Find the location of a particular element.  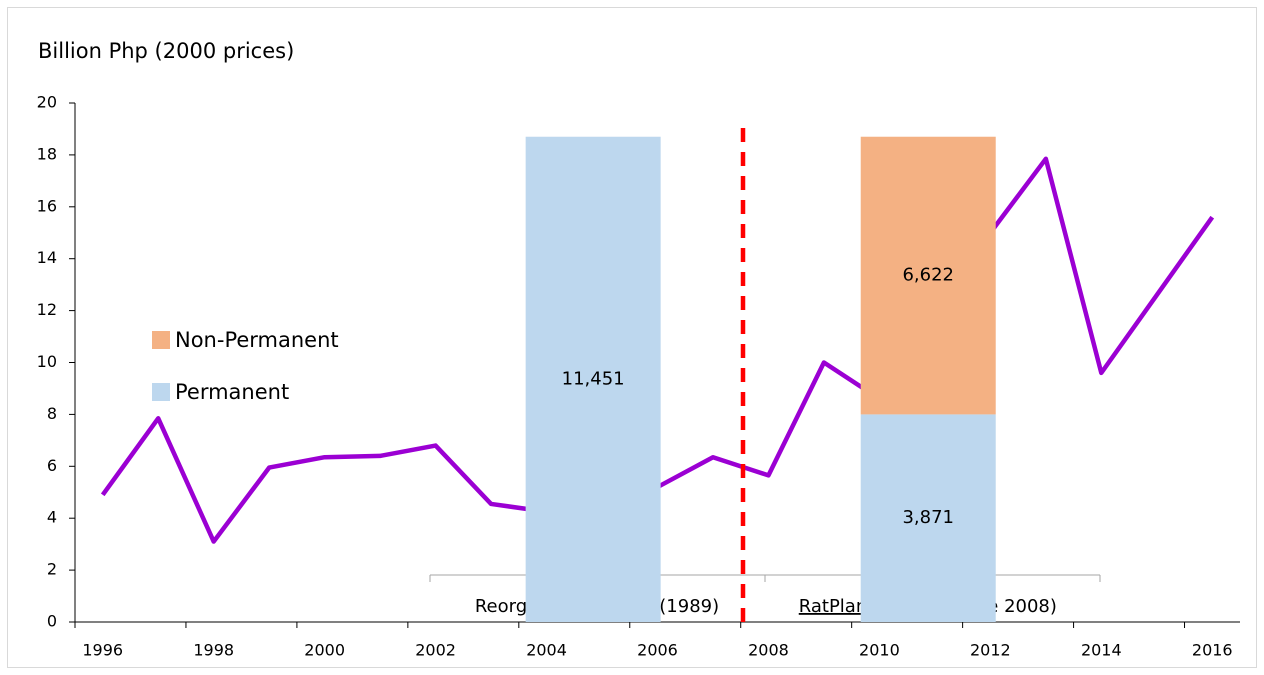

x-tick-label: 2000 is located at coordinates (324, 650).